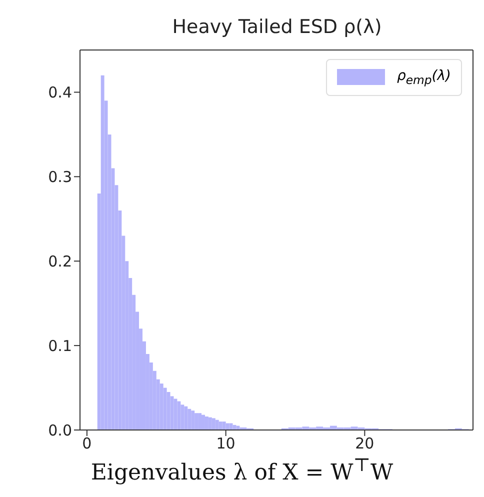 The height and width of the screenshot is (497, 484). I want to click on y-tick-label: 0.1, so click(60, 345).